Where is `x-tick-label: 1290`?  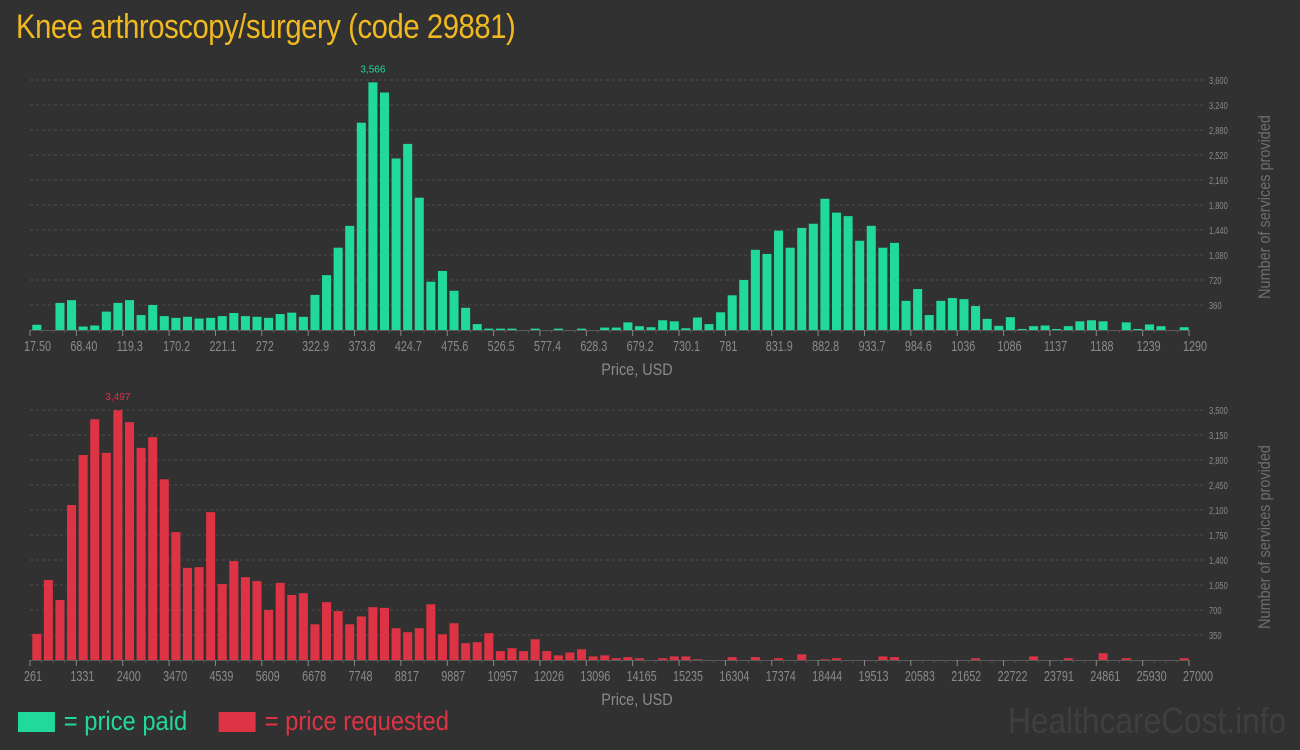
x-tick-label: 1290 is located at coordinates (1195, 345).